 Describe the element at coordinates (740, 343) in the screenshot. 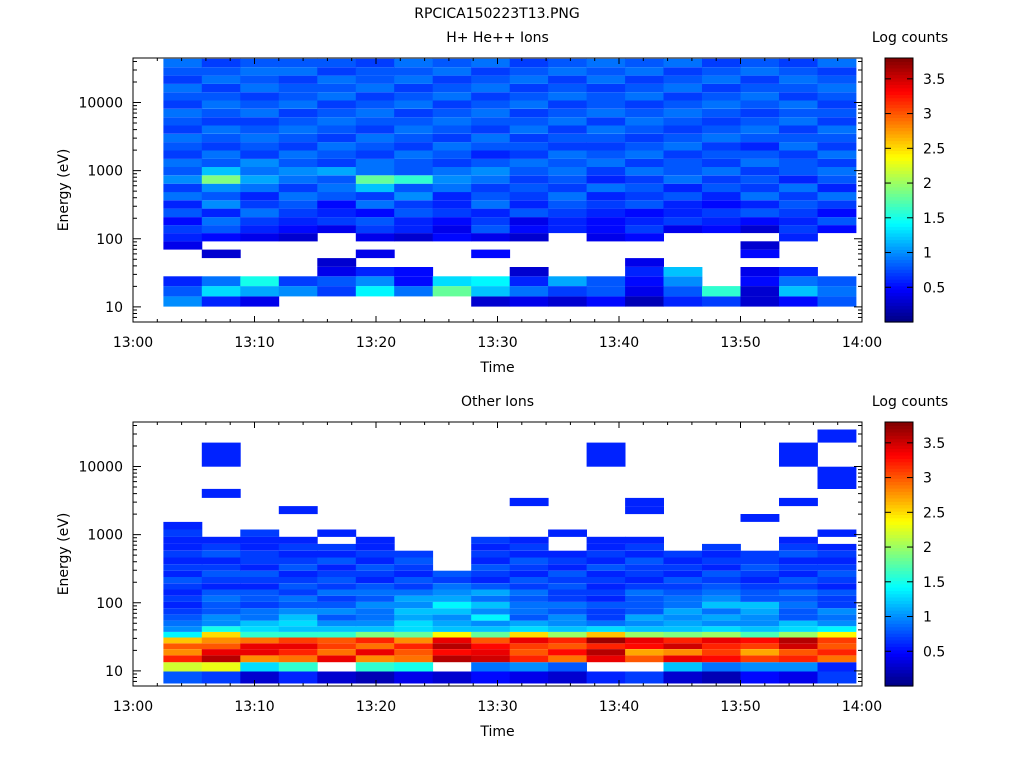

I see `x-tick-label: 13:50` at that location.